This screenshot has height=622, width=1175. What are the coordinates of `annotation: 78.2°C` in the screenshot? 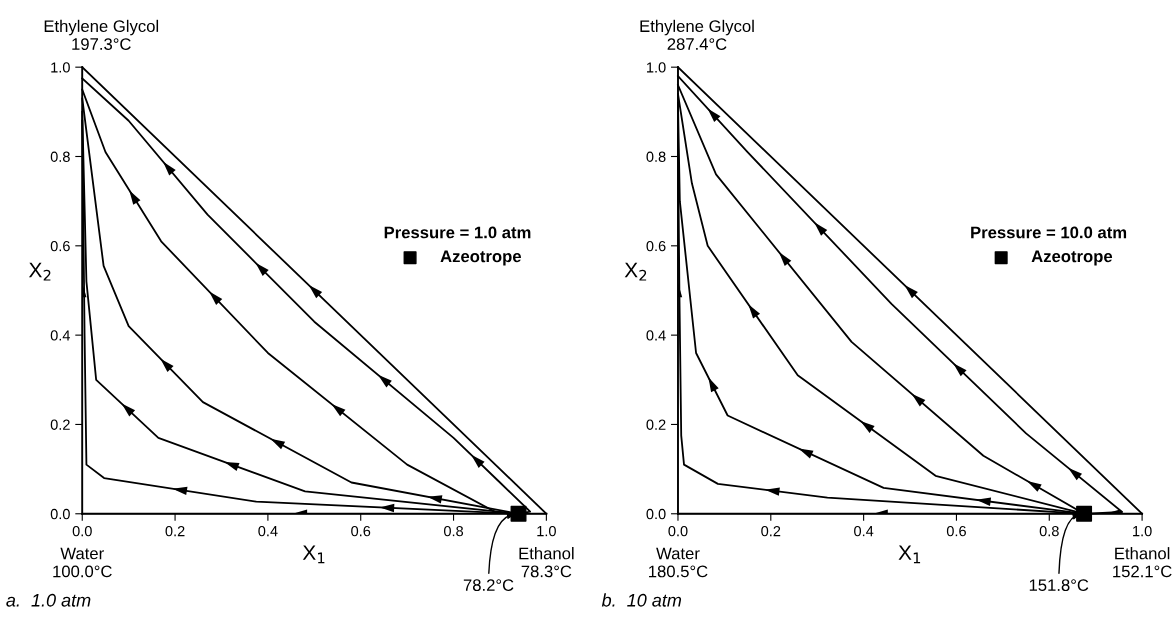 It's located at (488, 585).